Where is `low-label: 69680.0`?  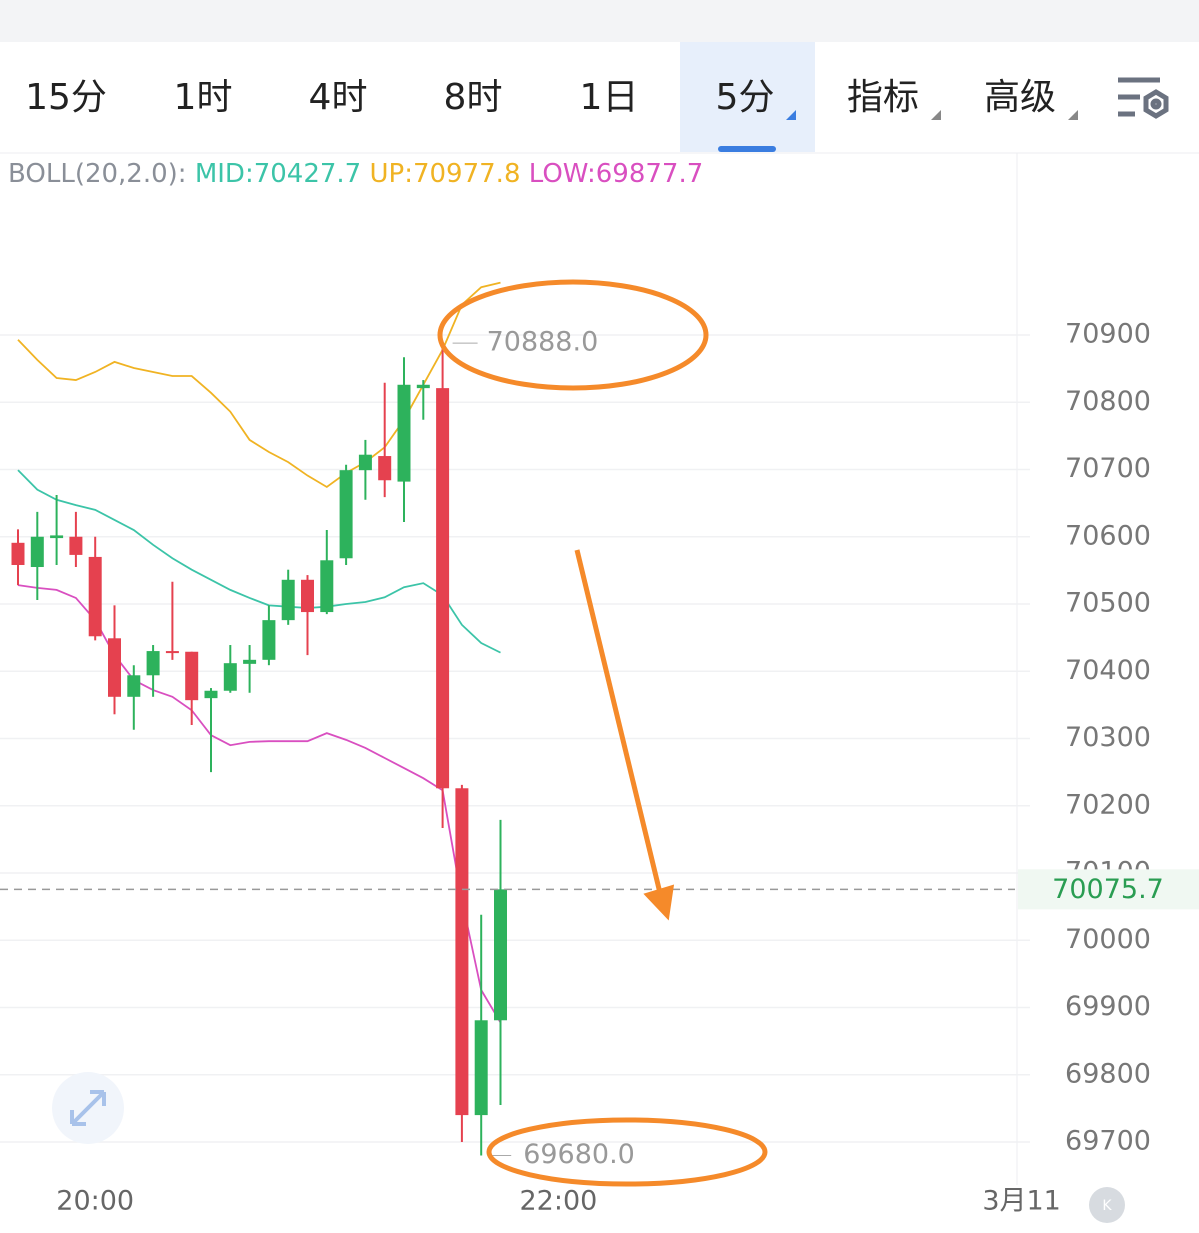
low-label: 69680.0 is located at coordinates (579, 1154).